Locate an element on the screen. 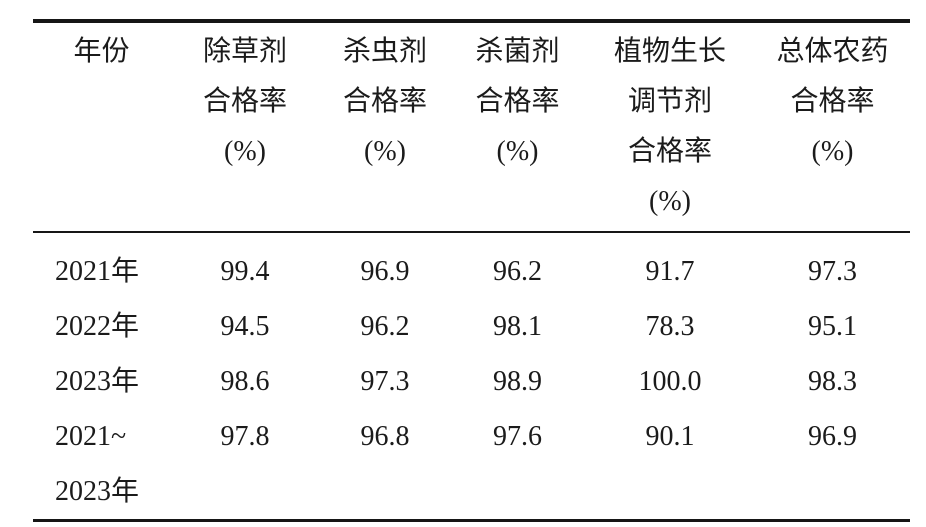 The image size is (926, 527). header-line: 调节剂 is located at coordinates (669, 101).